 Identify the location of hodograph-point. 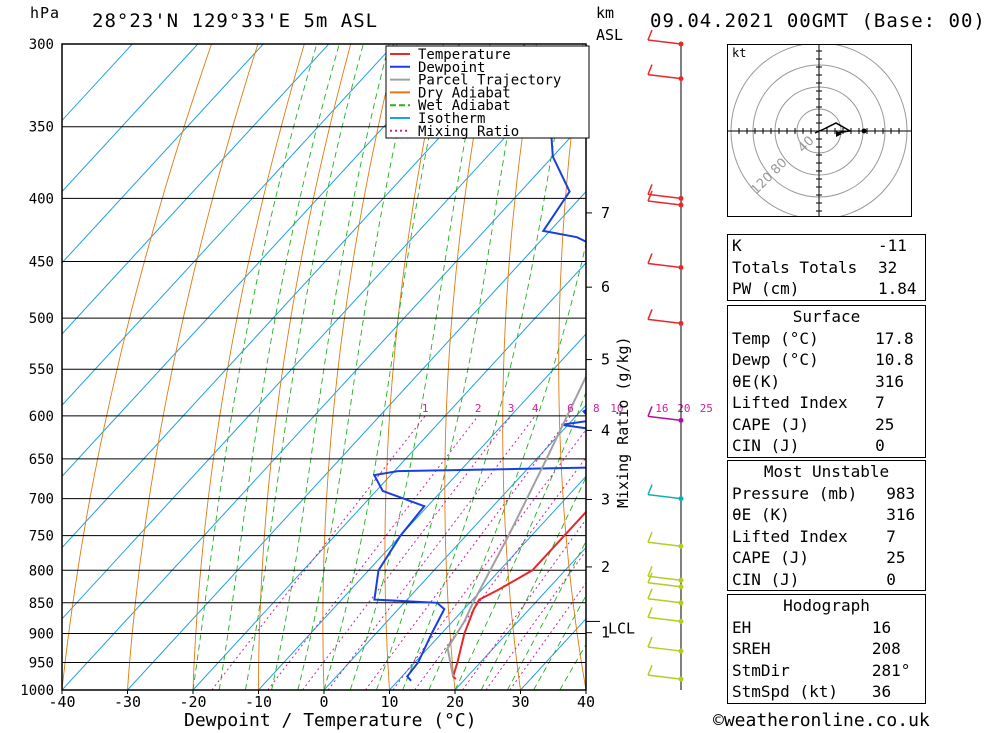
(864, 131).